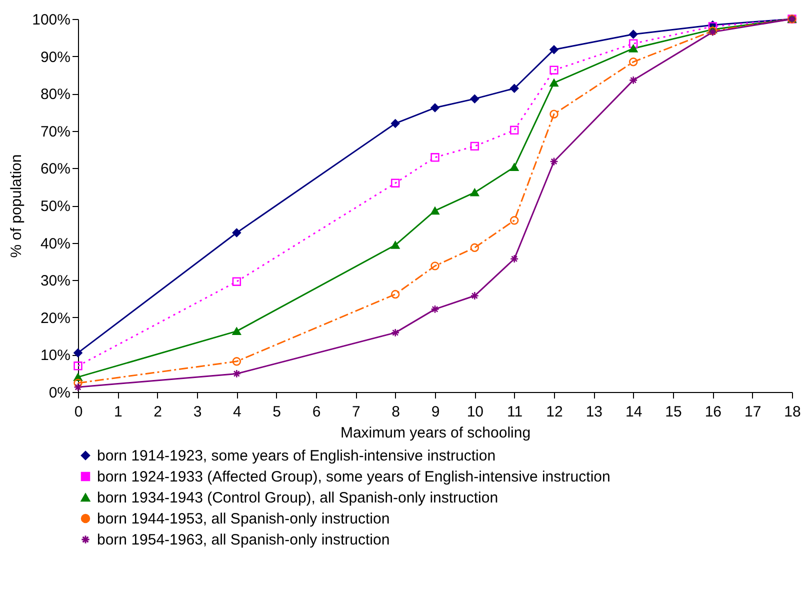 The height and width of the screenshot is (607, 806). I want to click on x-tick-label: 10, so click(475, 412).